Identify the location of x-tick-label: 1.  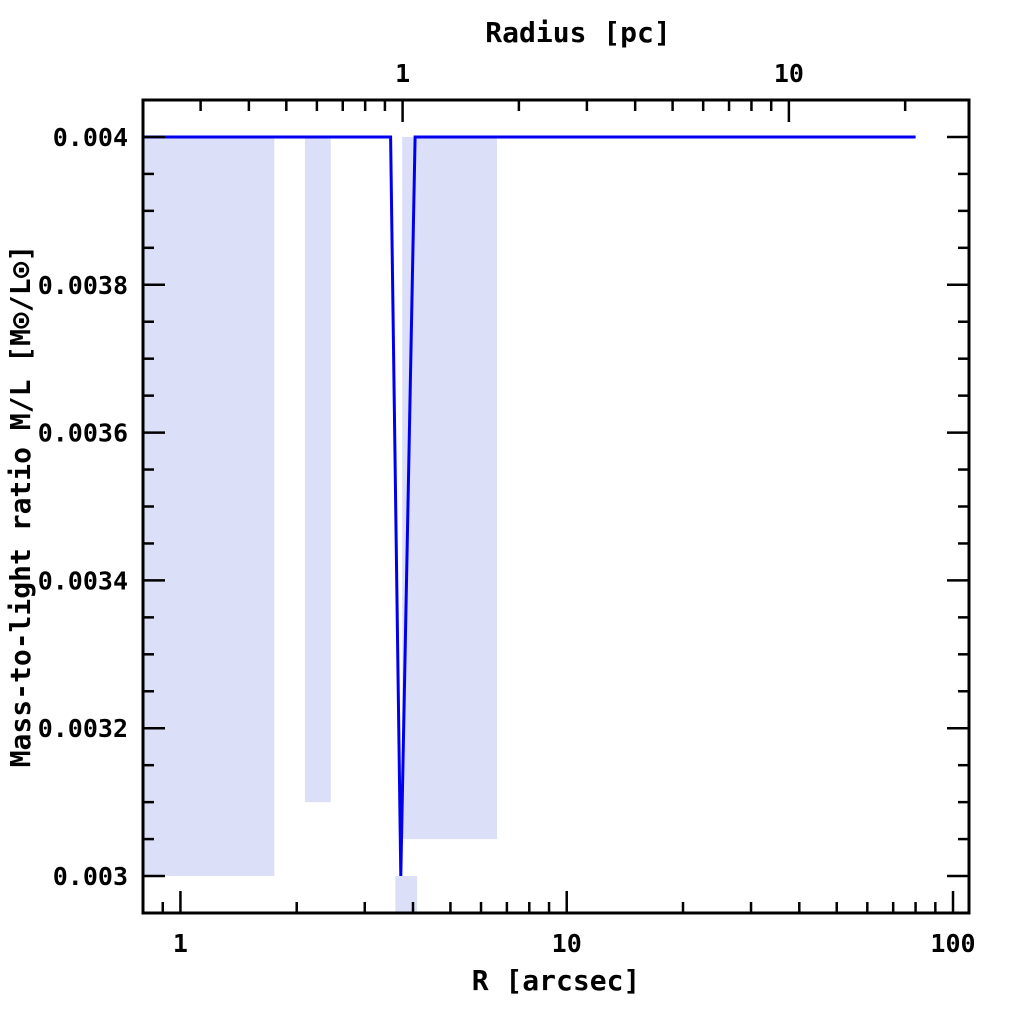
(180, 943).